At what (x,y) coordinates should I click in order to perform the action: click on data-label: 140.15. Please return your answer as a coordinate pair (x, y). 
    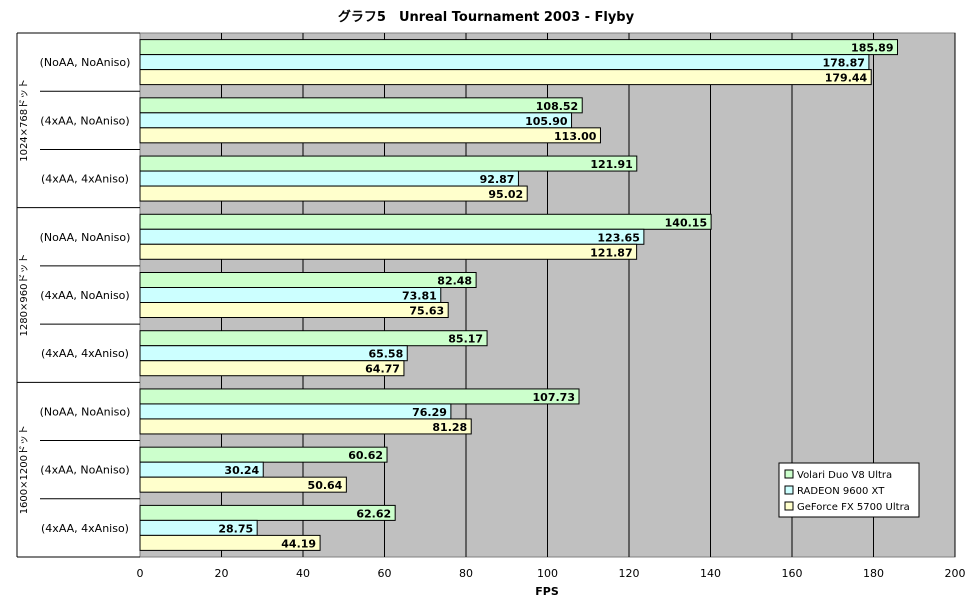
    Looking at the image, I should click on (686, 222).